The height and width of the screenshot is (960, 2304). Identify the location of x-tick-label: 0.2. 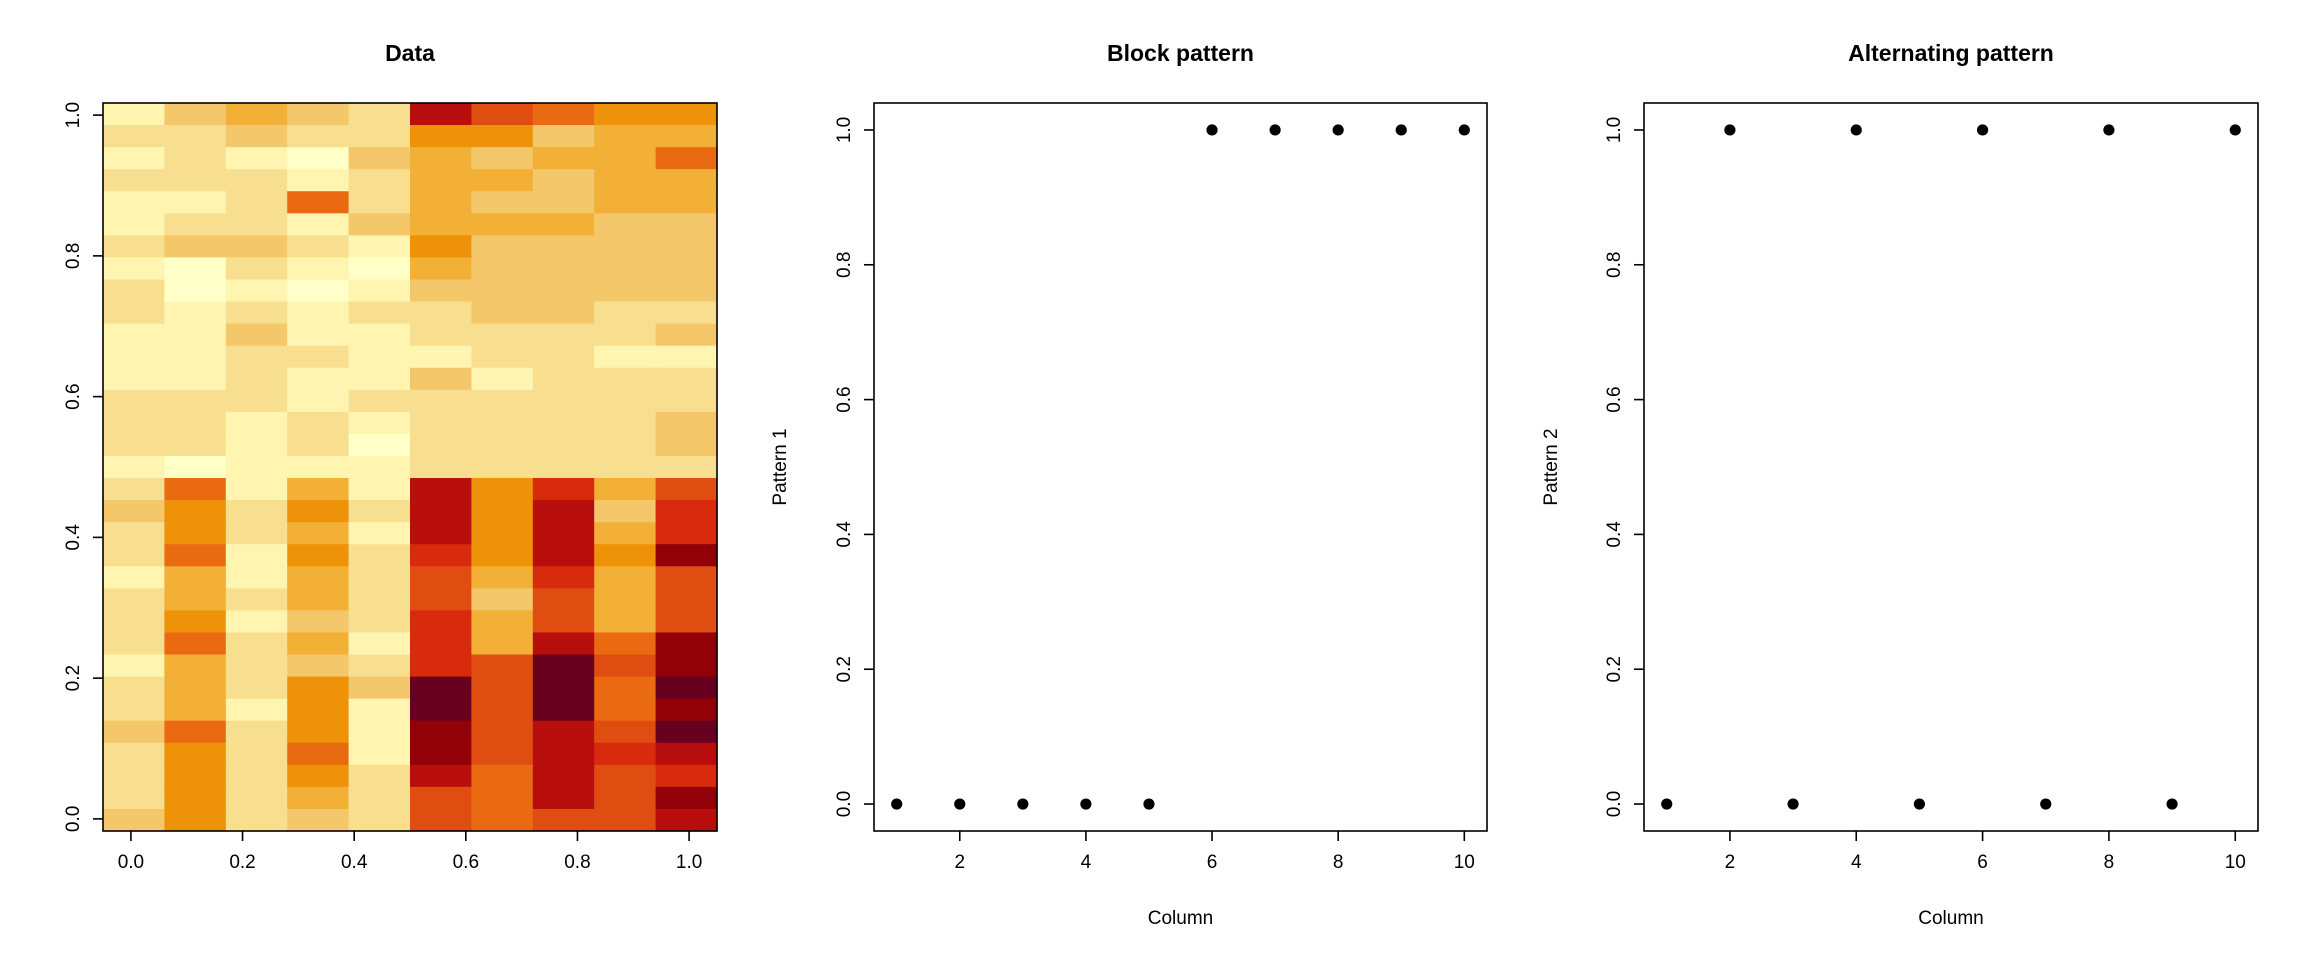
(242, 862).